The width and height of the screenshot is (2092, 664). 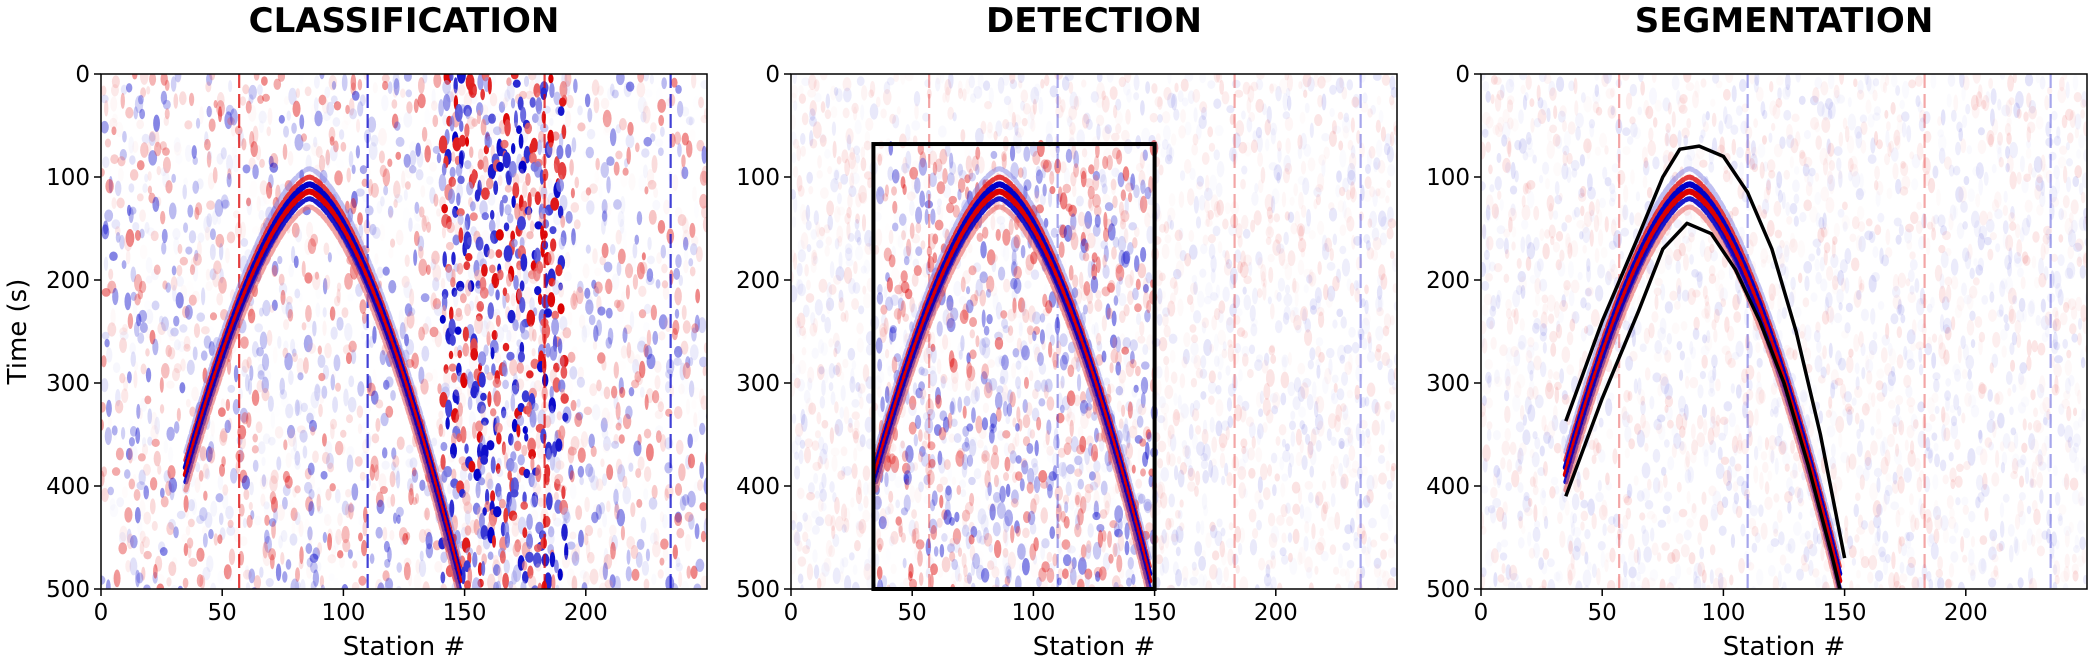 I want to click on panel-title: SEGMENTATION, so click(x=1784, y=21).